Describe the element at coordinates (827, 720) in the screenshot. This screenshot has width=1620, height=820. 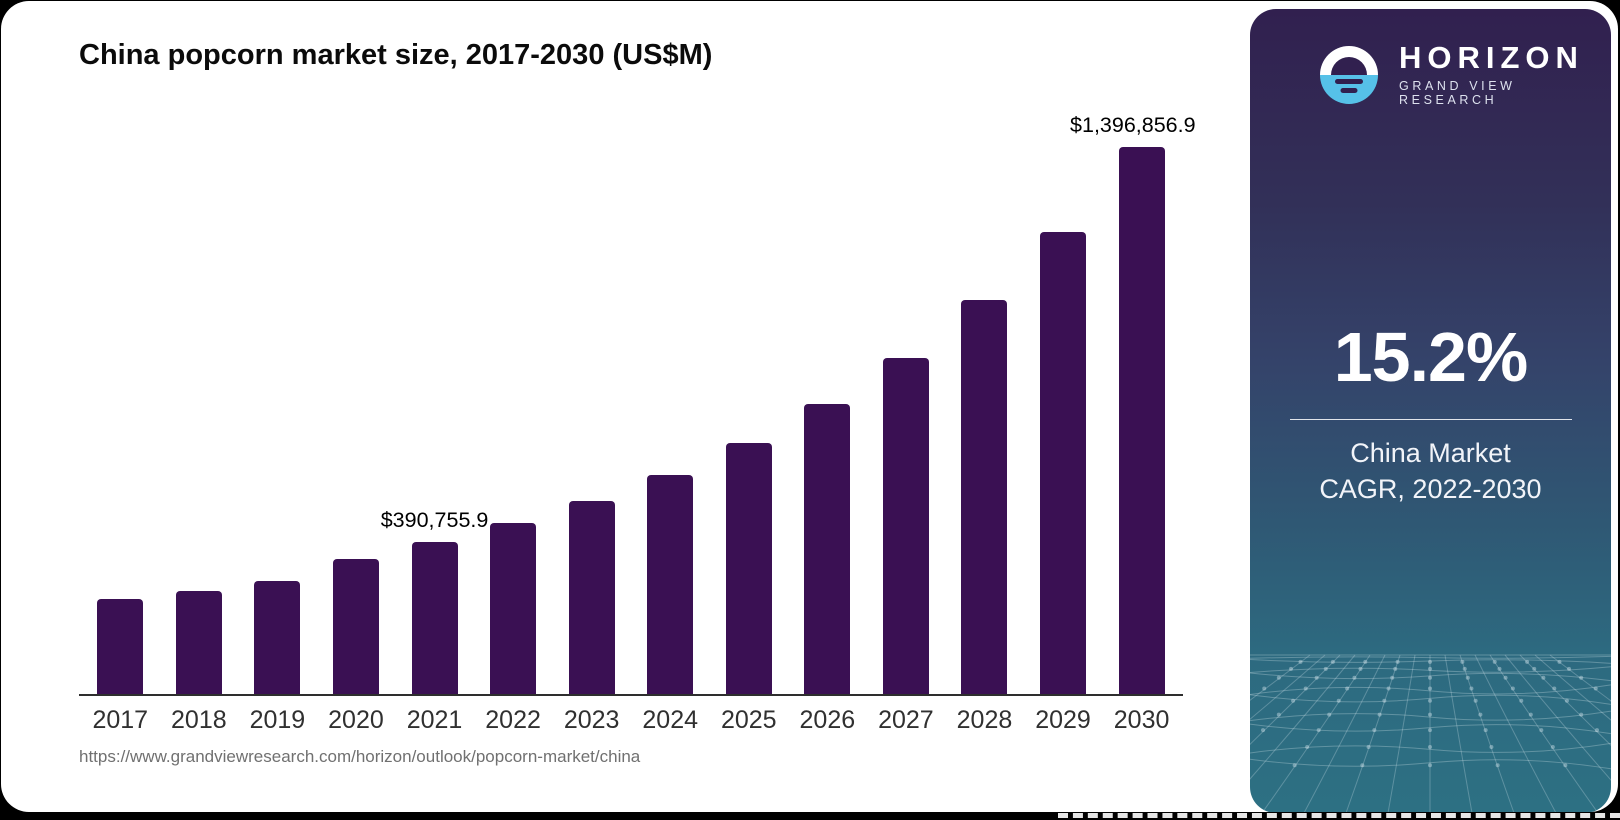
I see `x-tick-2026: 2026` at that location.